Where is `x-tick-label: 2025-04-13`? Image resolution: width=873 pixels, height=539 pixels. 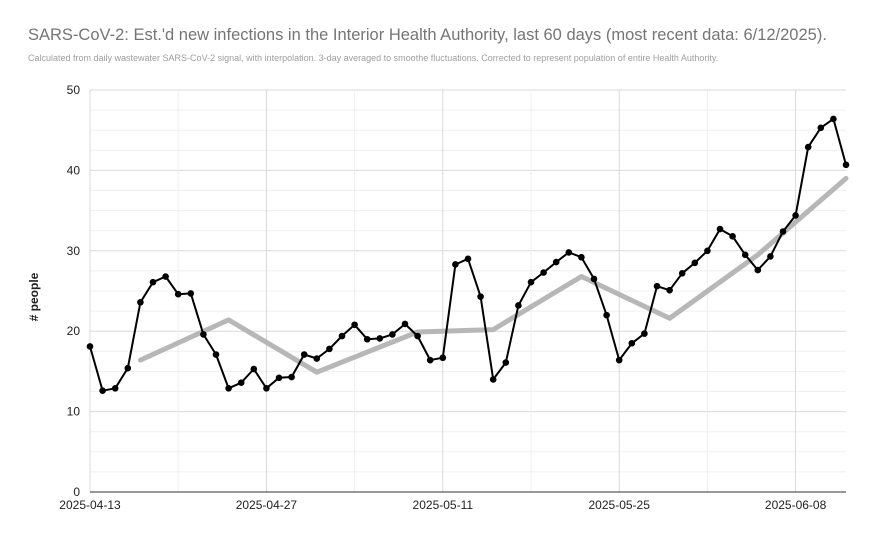 x-tick-label: 2025-04-13 is located at coordinates (90, 505).